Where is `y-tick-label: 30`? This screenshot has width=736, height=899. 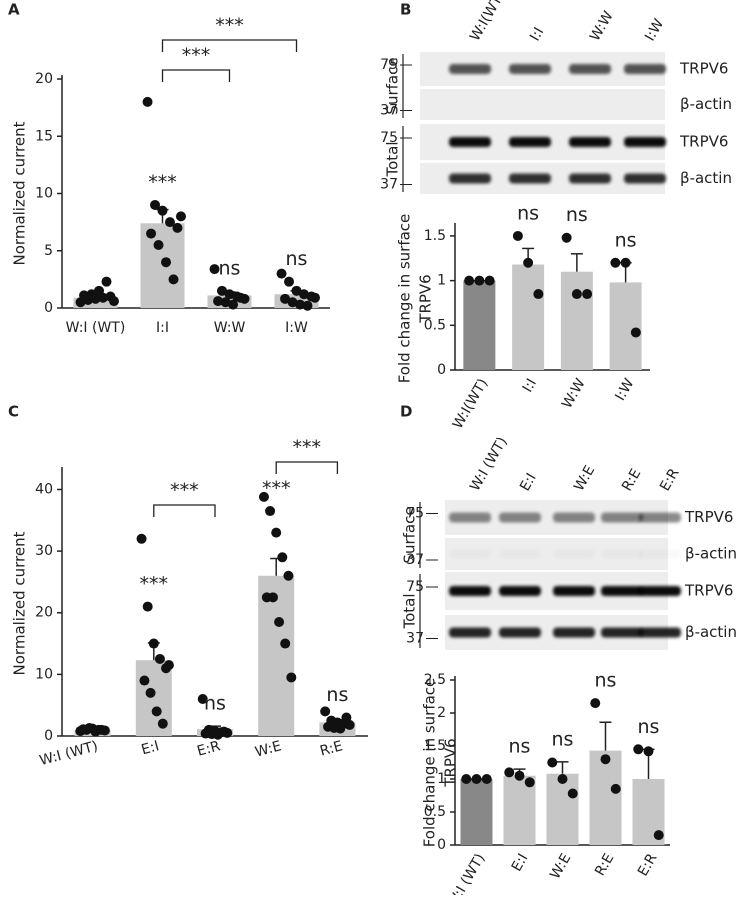 y-tick-label: 30 is located at coordinates (44, 551).